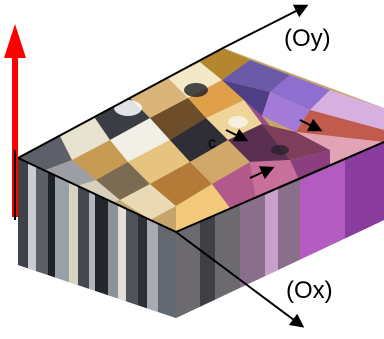 The height and width of the screenshot is (339, 384). Describe the element at coordinates (237, 135) in the screenshot. I see `grain-arrow-c` at that location.